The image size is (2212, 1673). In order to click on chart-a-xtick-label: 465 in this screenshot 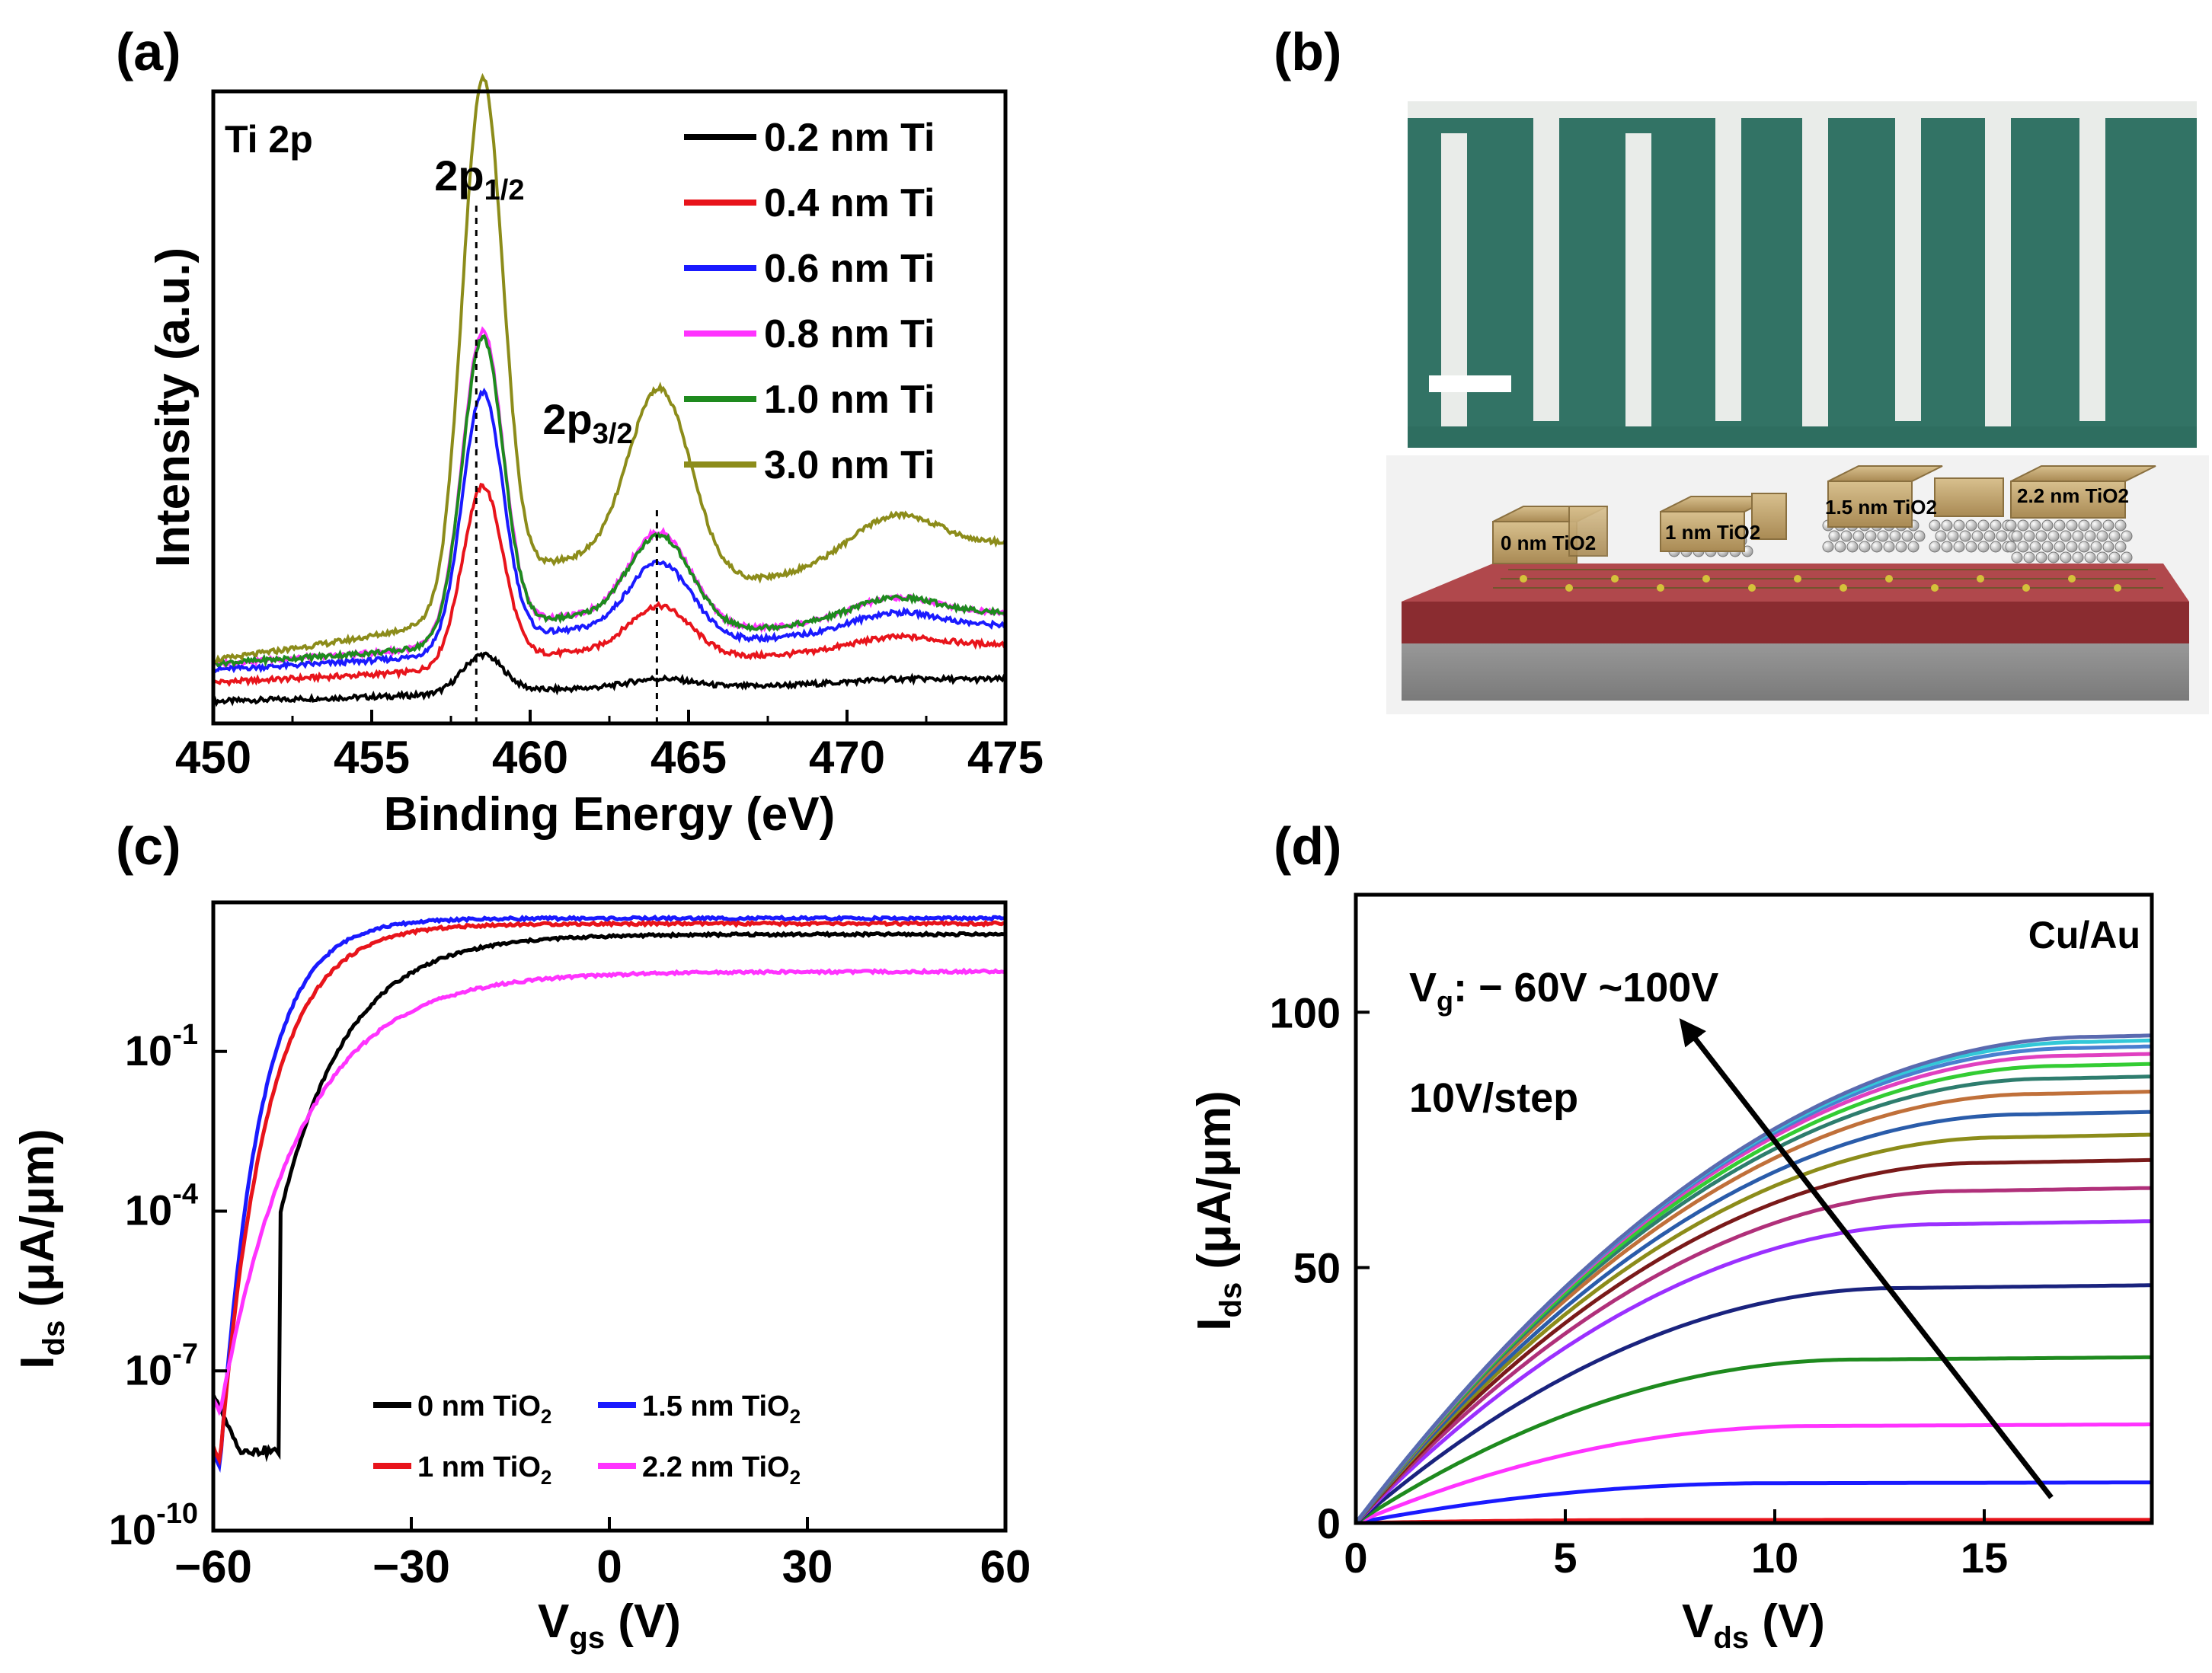, I will do `click(688, 758)`.